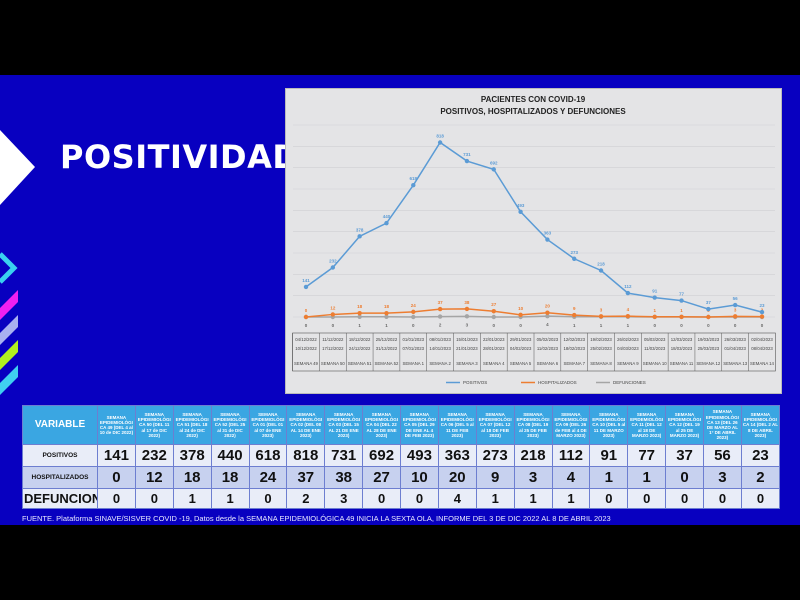 The height and width of the screenshot is (600, 800). Describe the element at coordinates (414, 178) in the screenshot. I see `data-label: 618` at that location.